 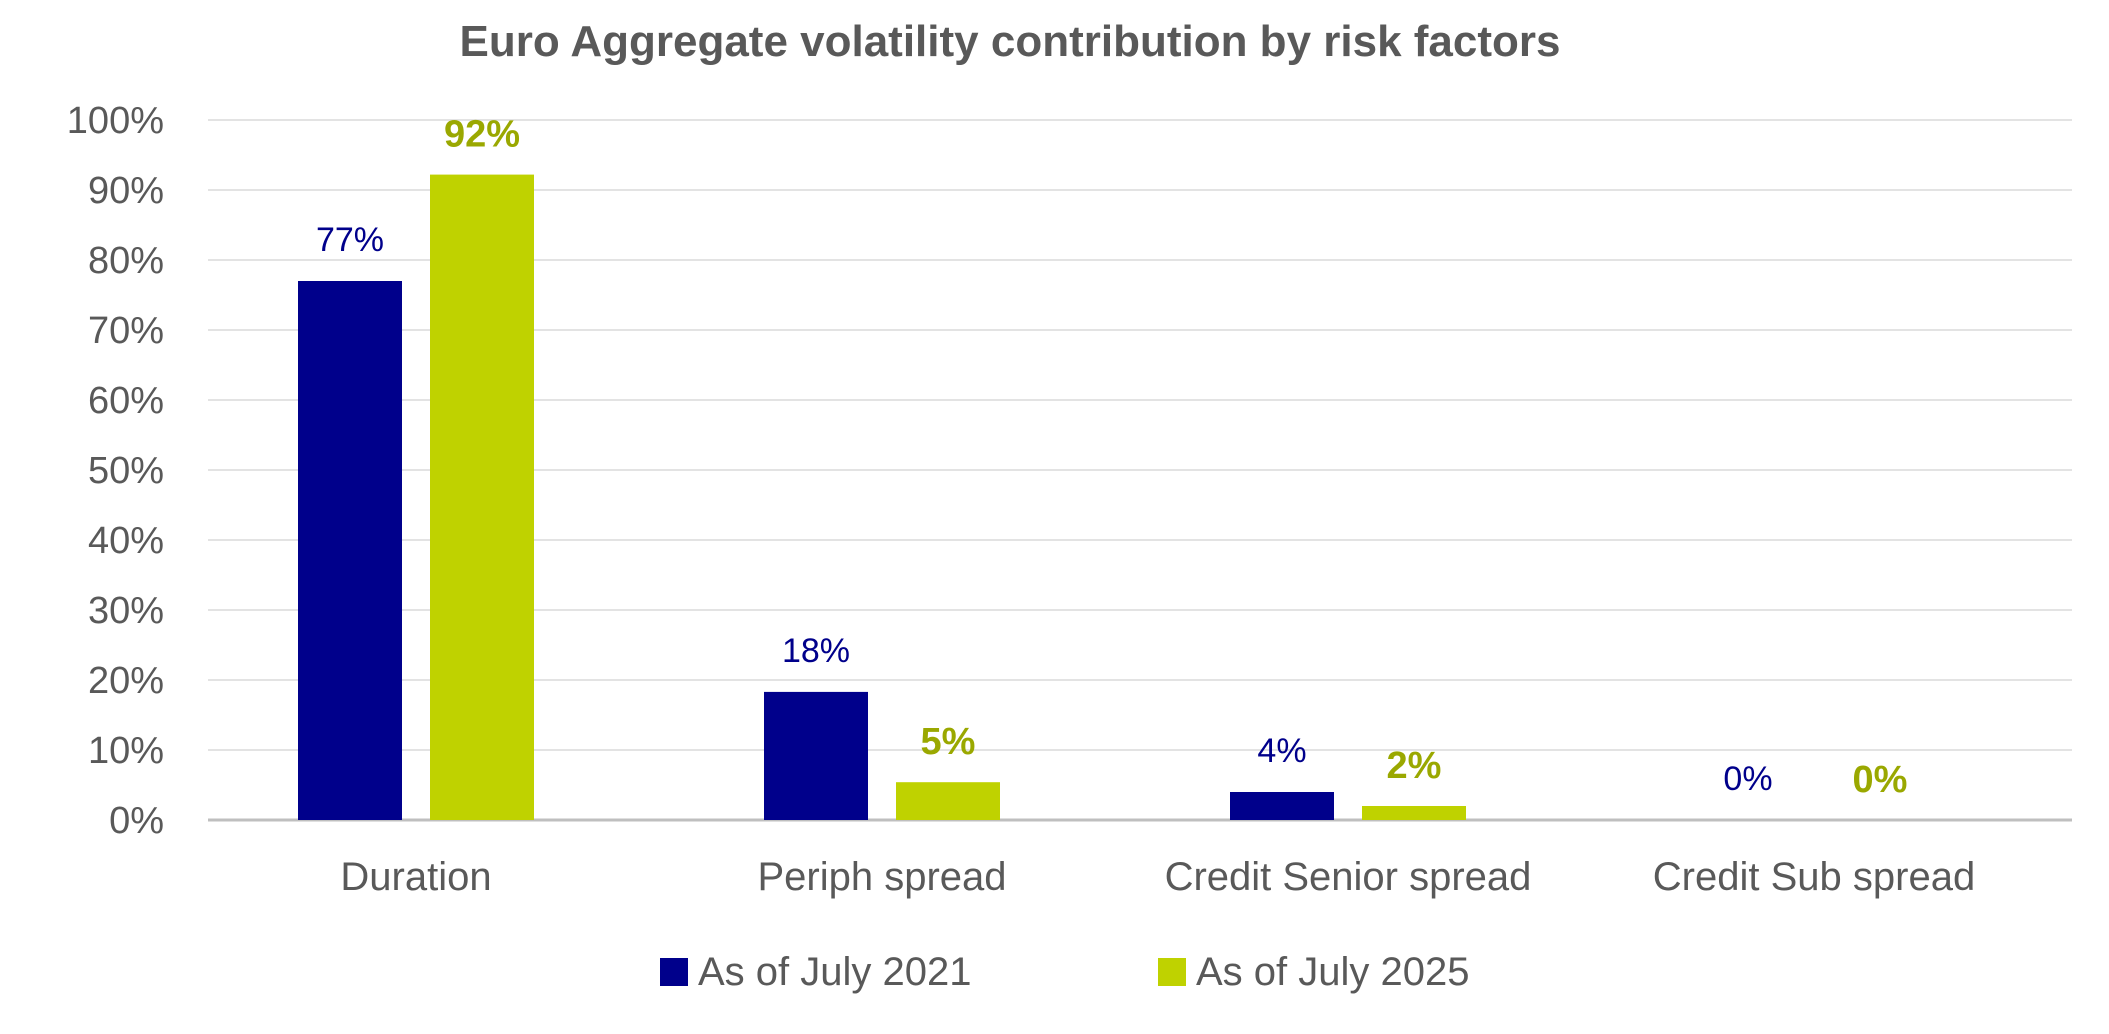 What do you see at coordinates (1814, 877) in the screenshot?
I see `x-tick-label: Credit Sub spread` at bounding box center [1814, 877].